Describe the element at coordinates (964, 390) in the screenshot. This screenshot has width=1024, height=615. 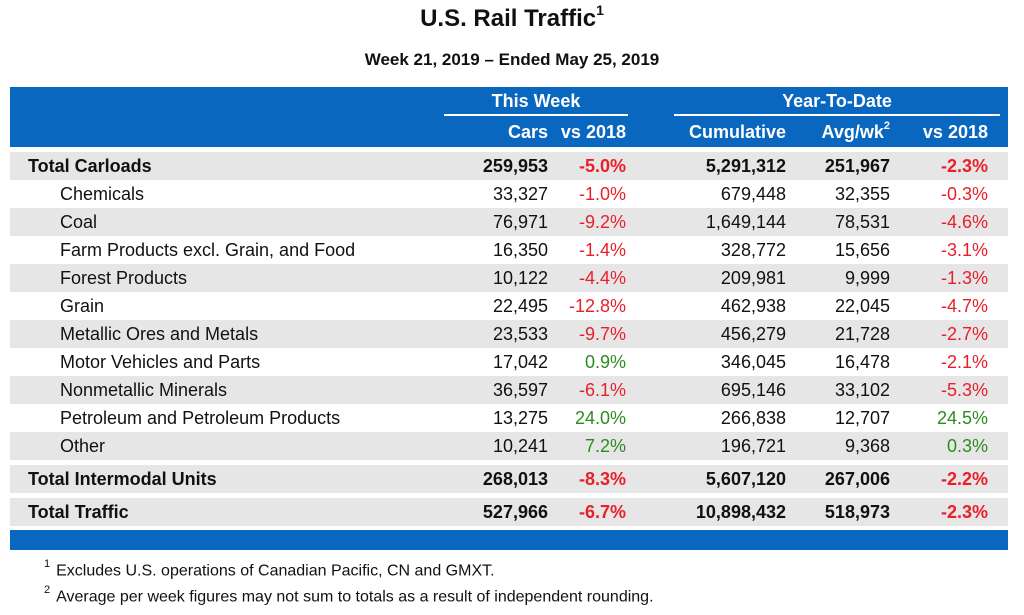
I see `ytd-vs2018-value: -5.3%` at that location.